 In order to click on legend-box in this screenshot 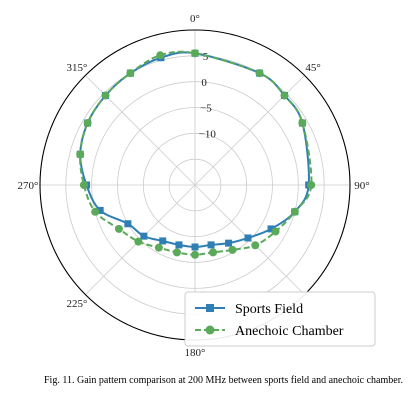, I will do `click(280, 319)`.